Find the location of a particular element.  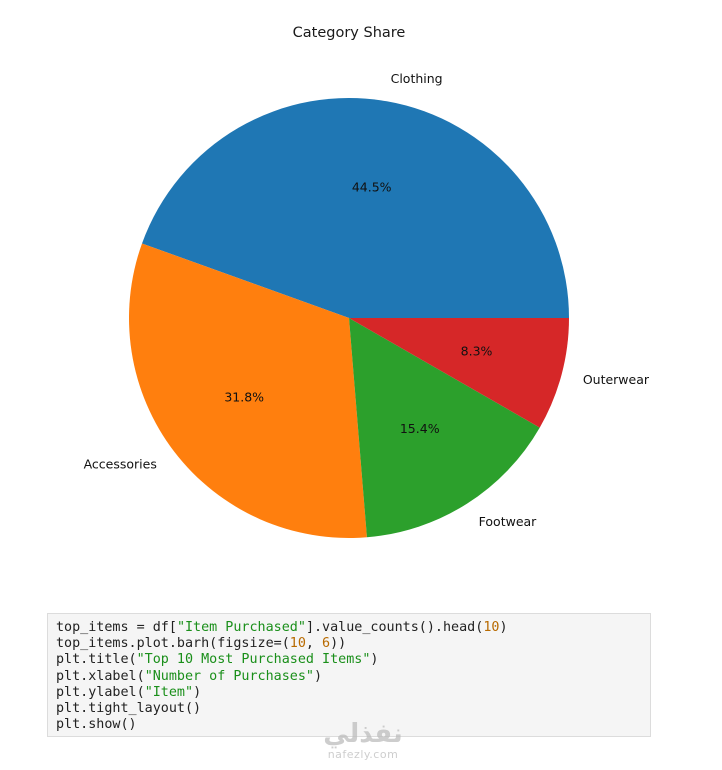

pie-slice-outerwear is located at coordinates (459, 373).